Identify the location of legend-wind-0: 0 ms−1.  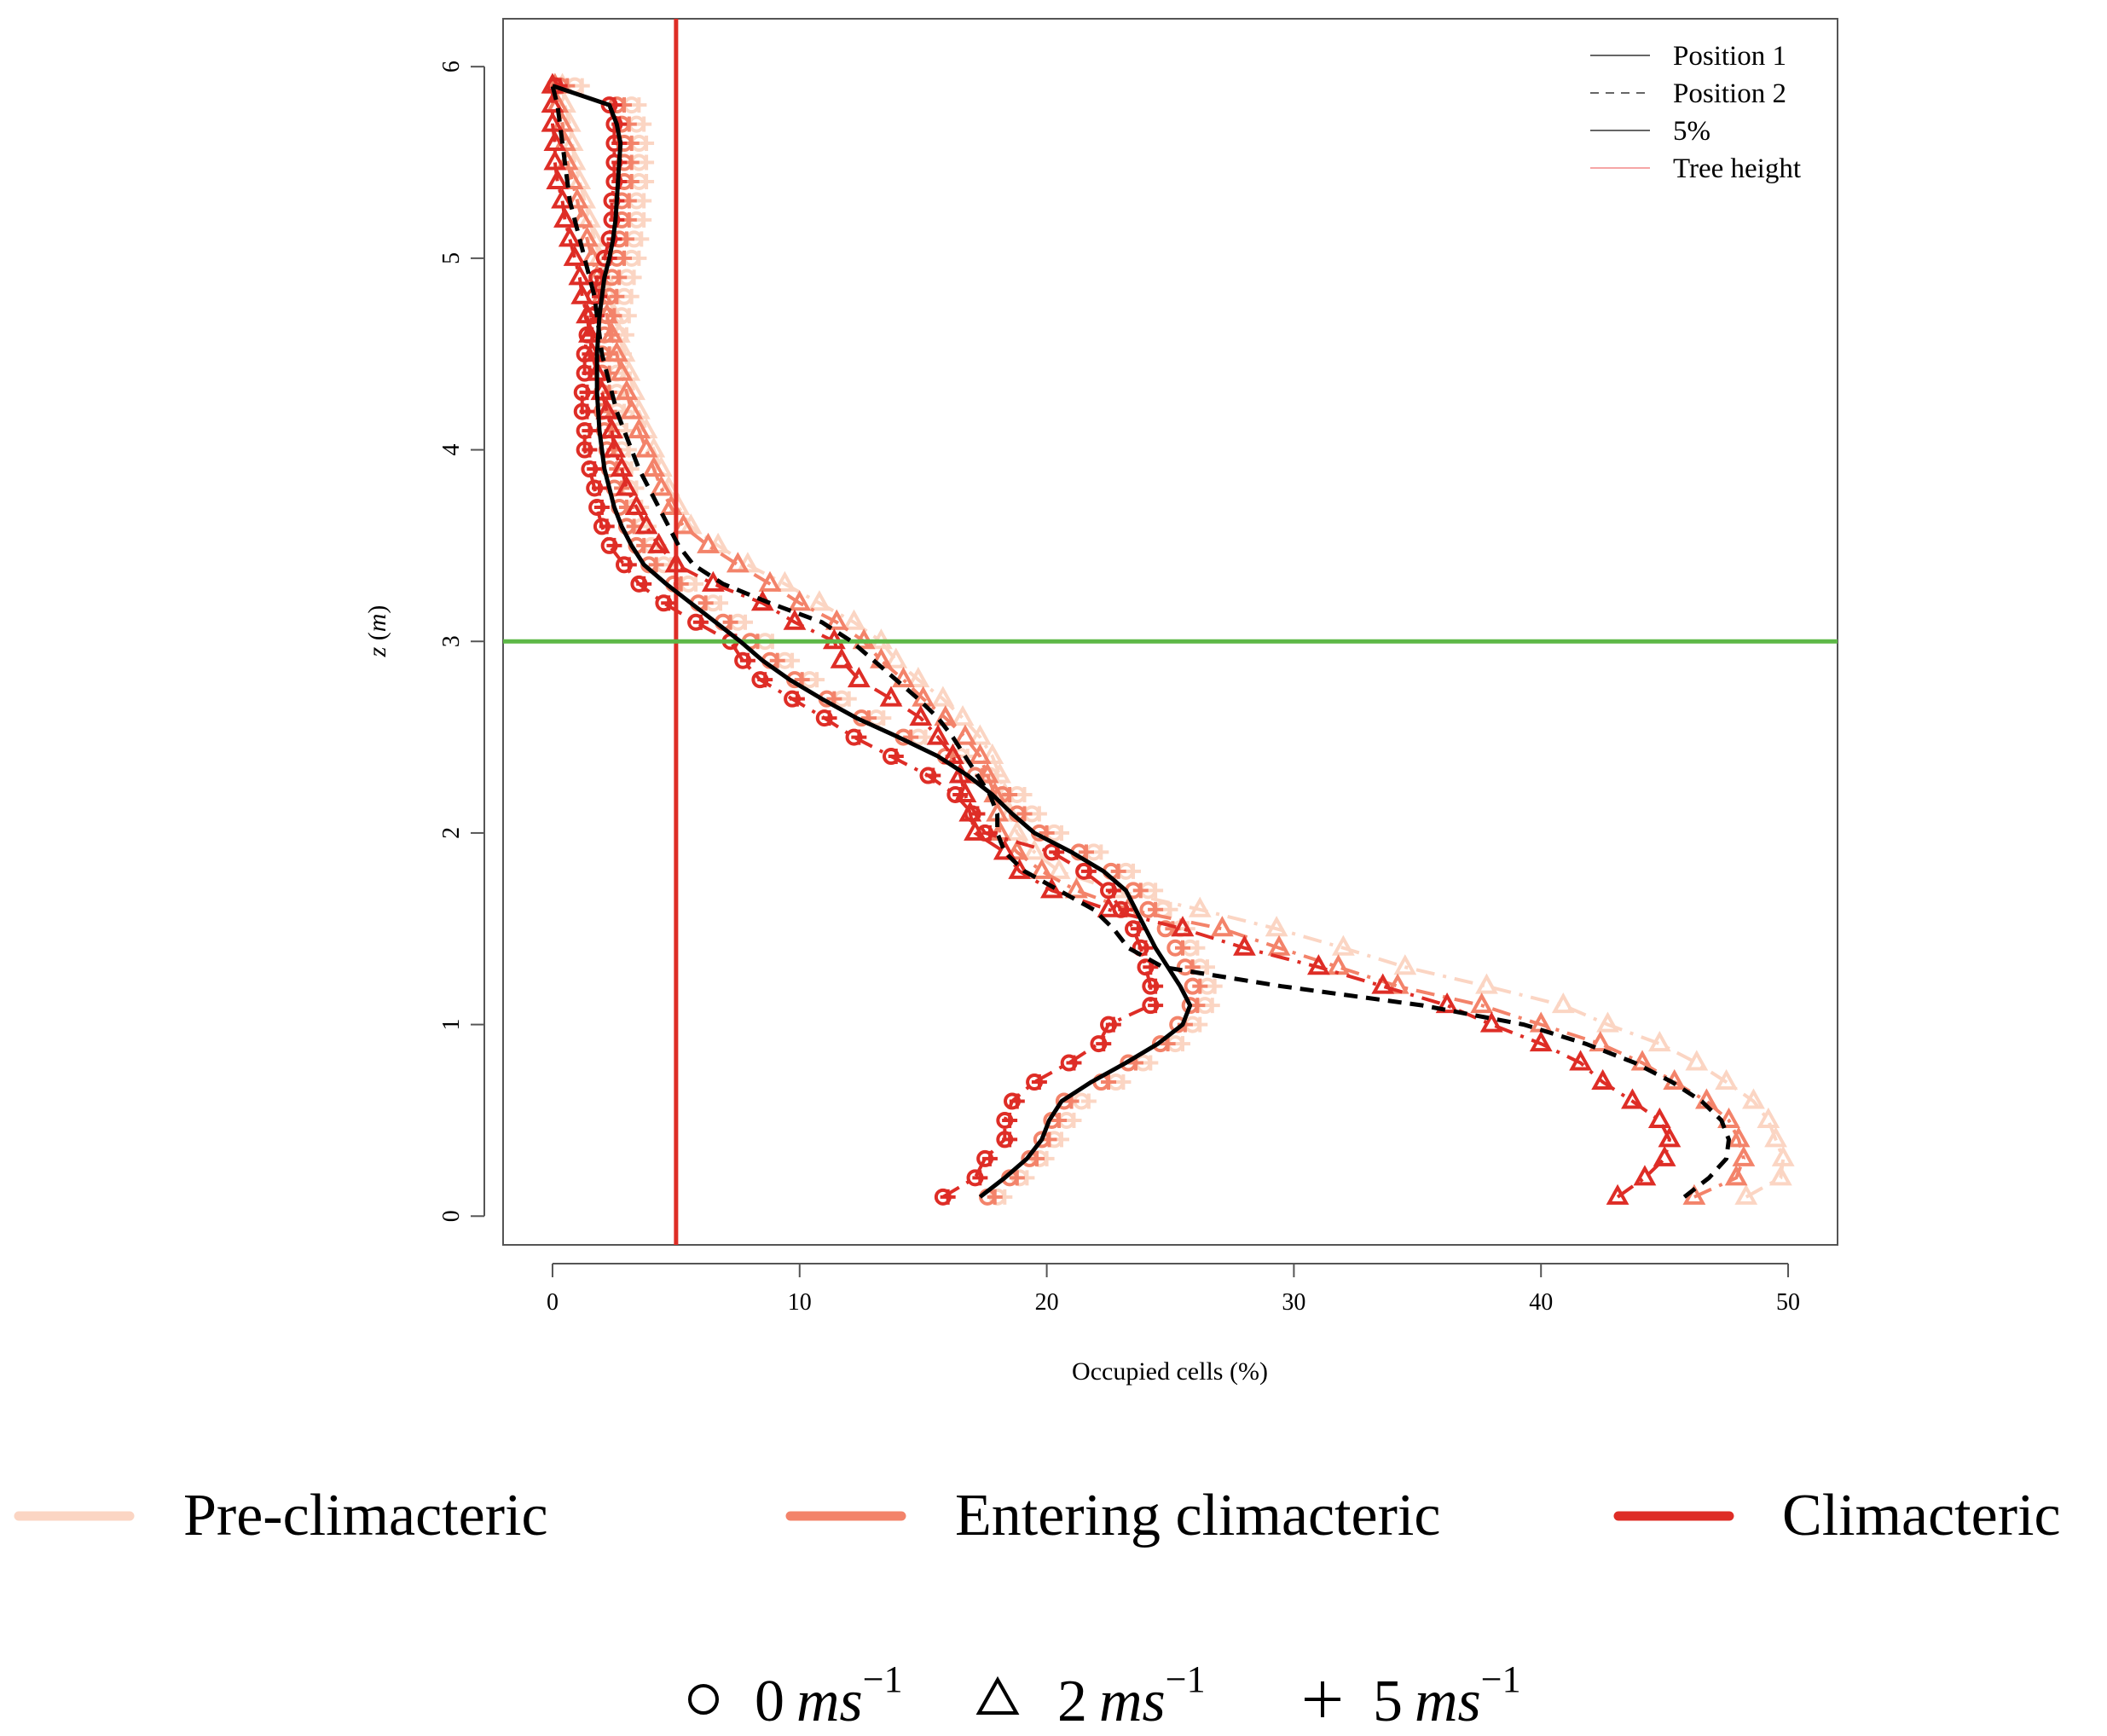
(829, 1696).